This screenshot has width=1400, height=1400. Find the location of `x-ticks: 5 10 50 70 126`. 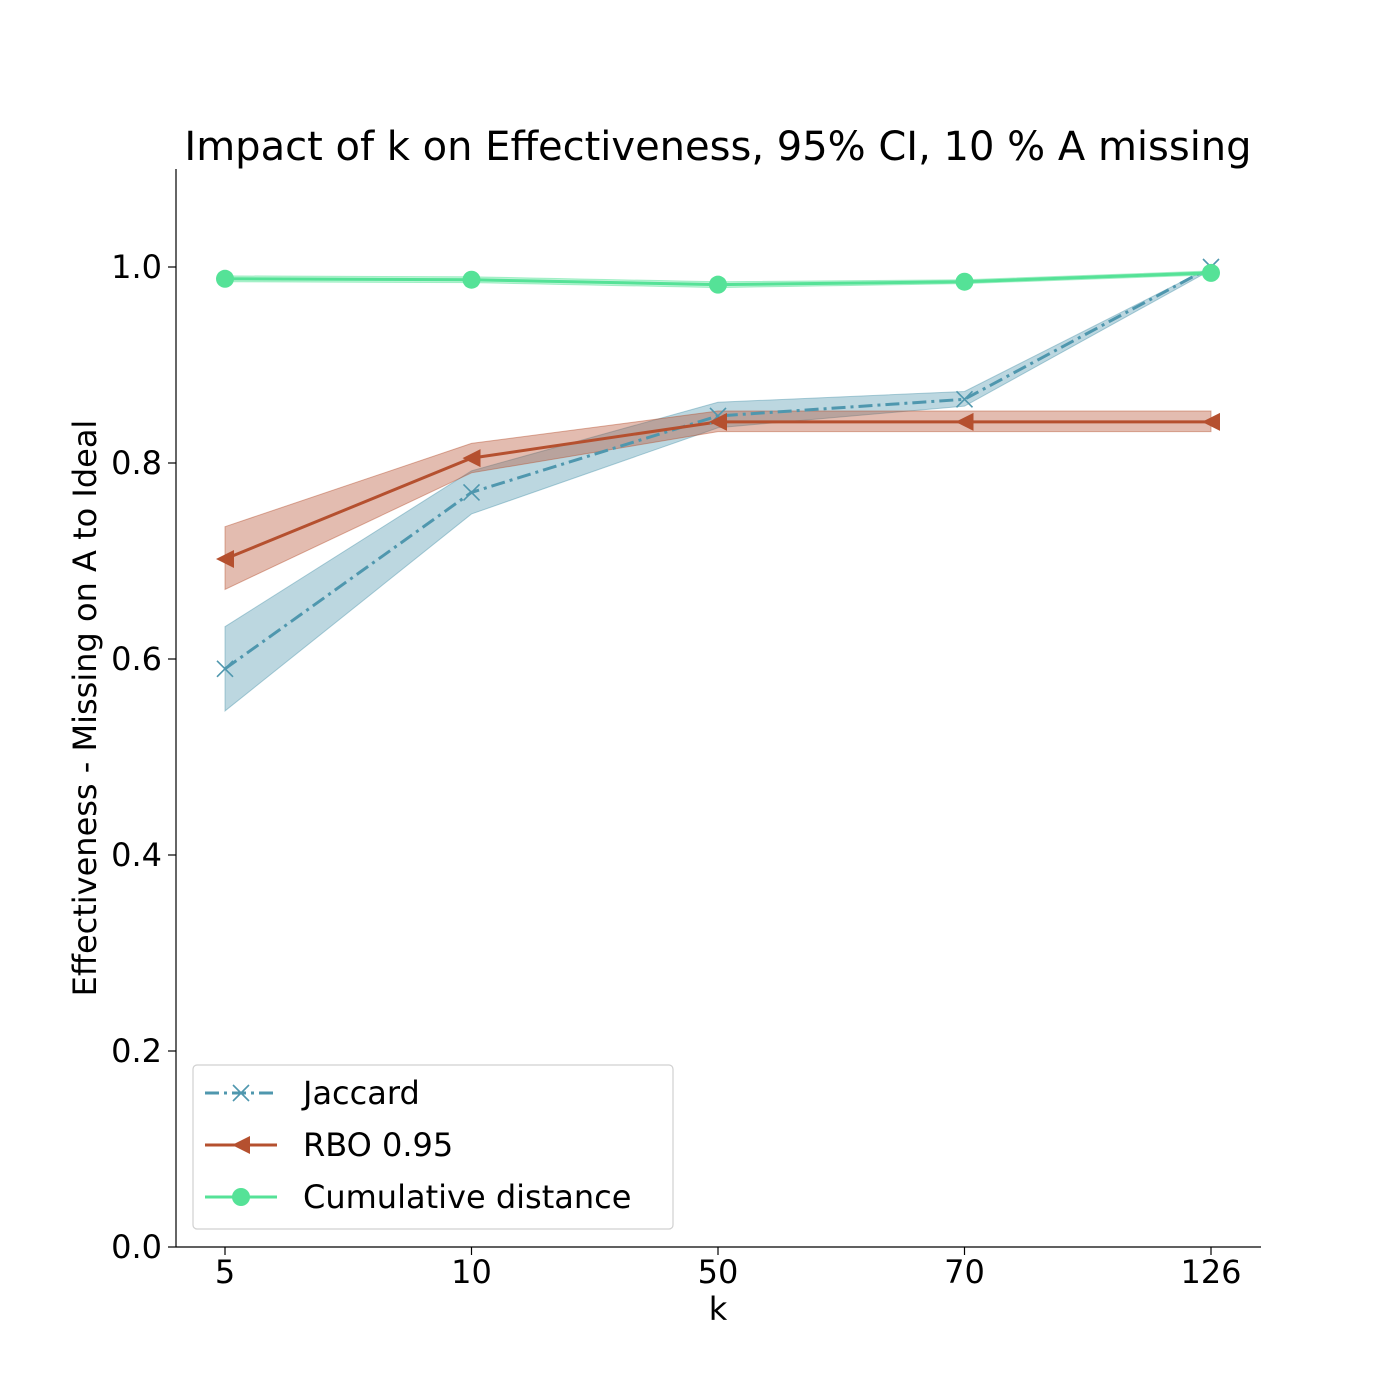

x-ticks: 5 10 50 70 126 is located at coordinates (728, 1269).